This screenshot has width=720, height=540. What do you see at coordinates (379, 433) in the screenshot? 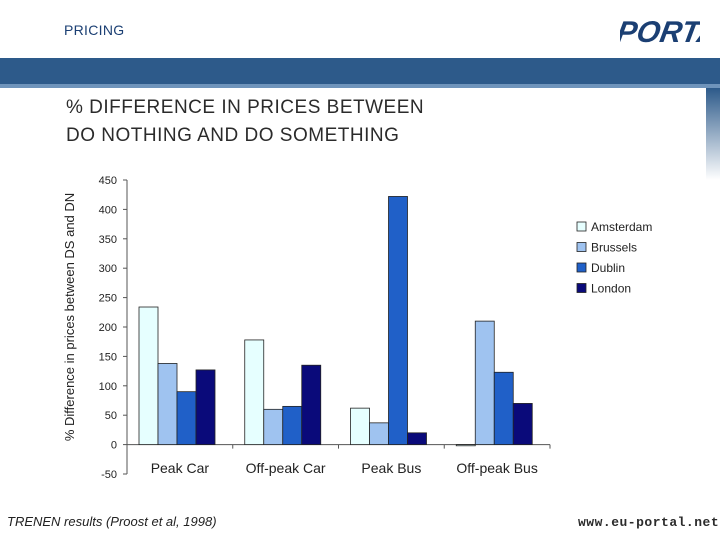
I see `bar-brussels-peak-bus` at bounding box center [379, 433].